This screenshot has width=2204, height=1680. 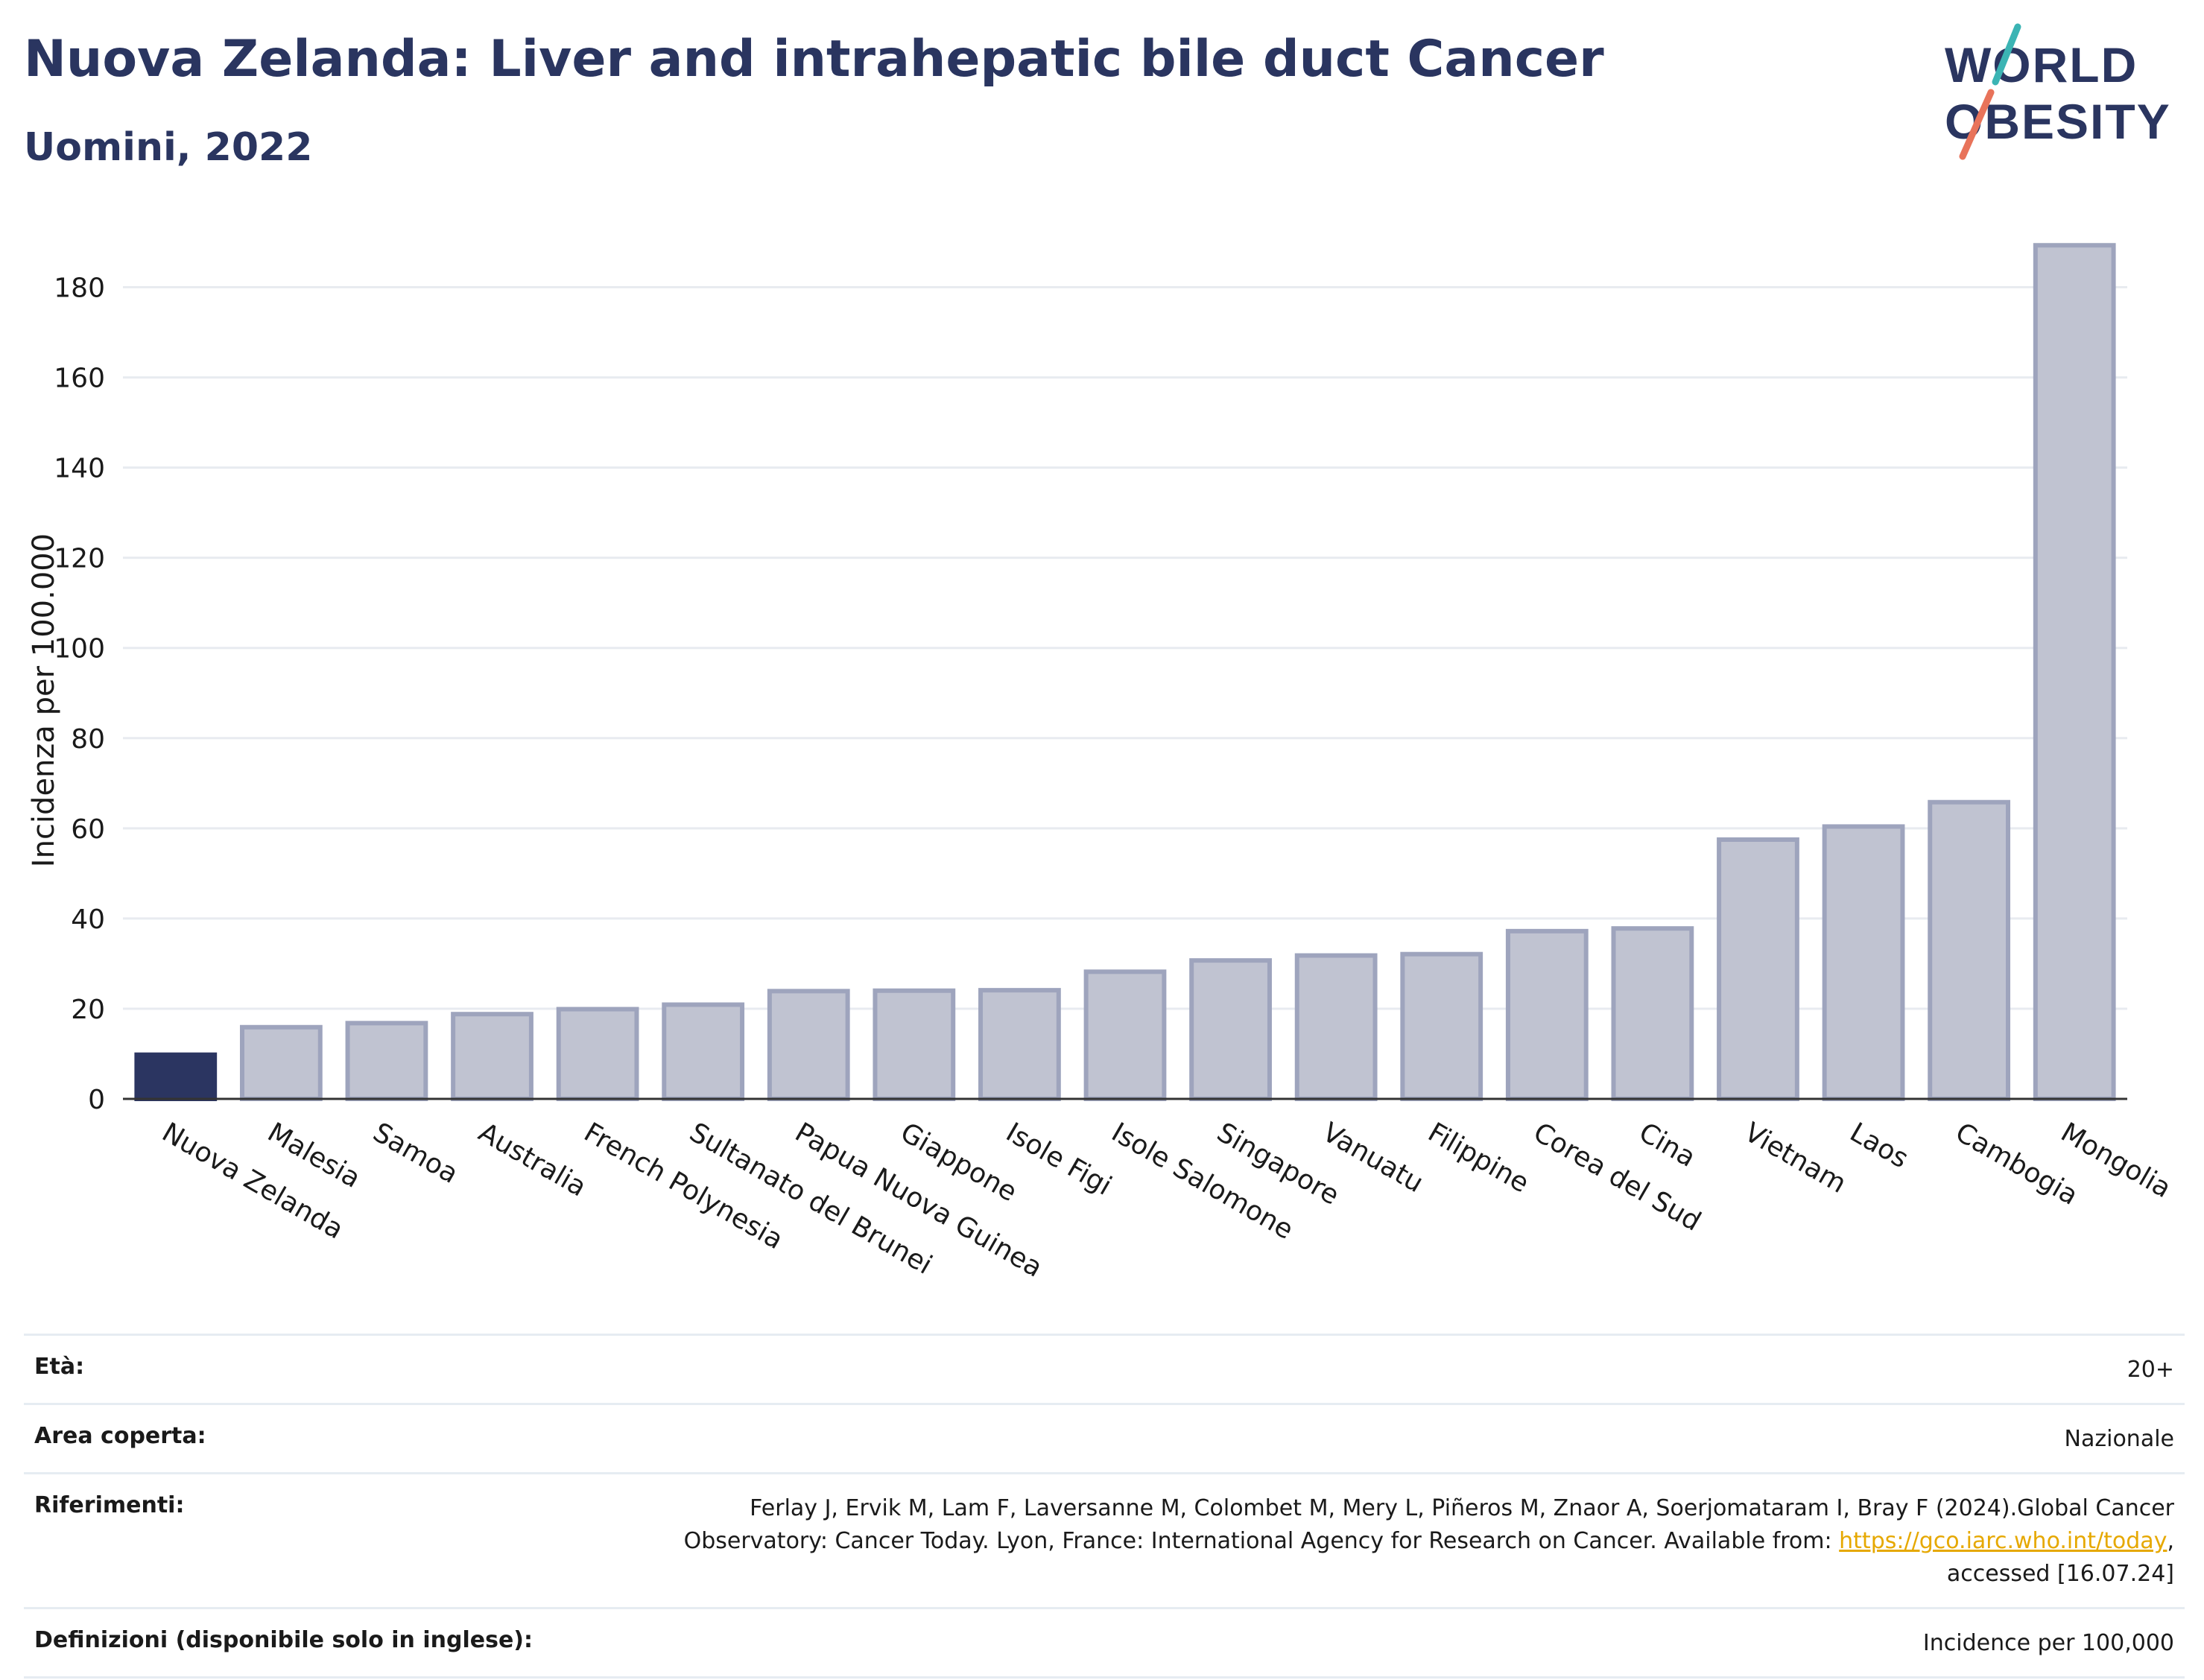 What do you see at coordinates (79, 649) in the screenshot?
I see `y-tick-label: 100` at bounding box center [79, 649].